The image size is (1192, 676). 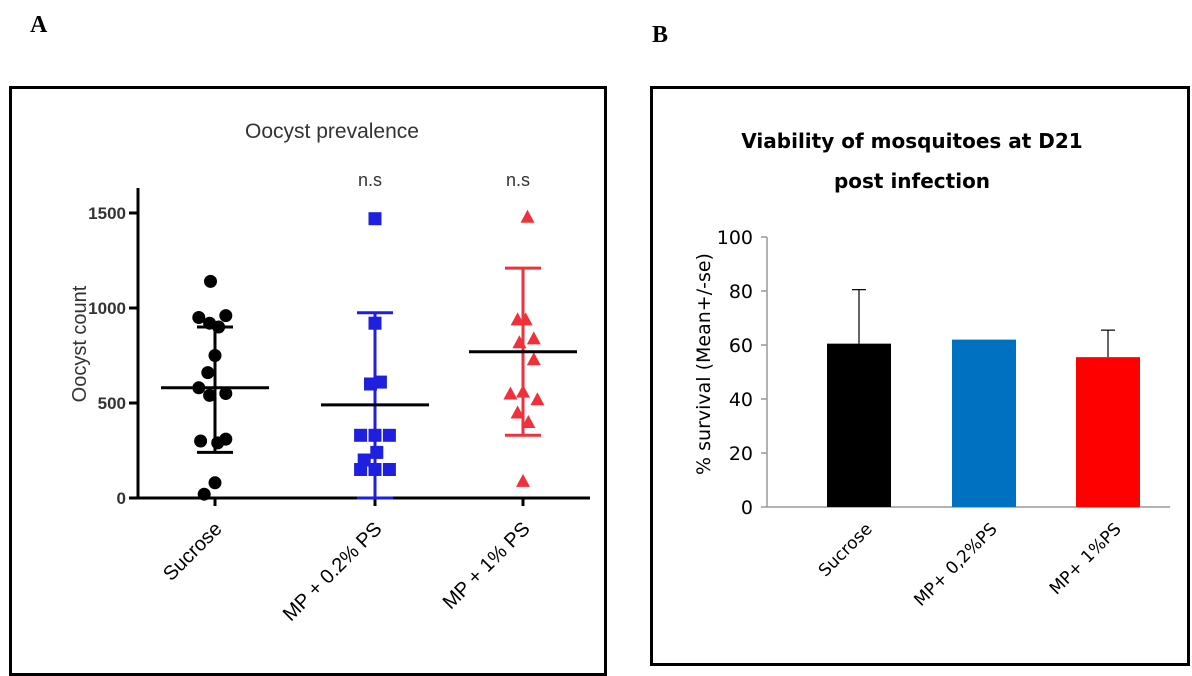 I want to click on y-tick-label: 80, so click(x=741, y=292).